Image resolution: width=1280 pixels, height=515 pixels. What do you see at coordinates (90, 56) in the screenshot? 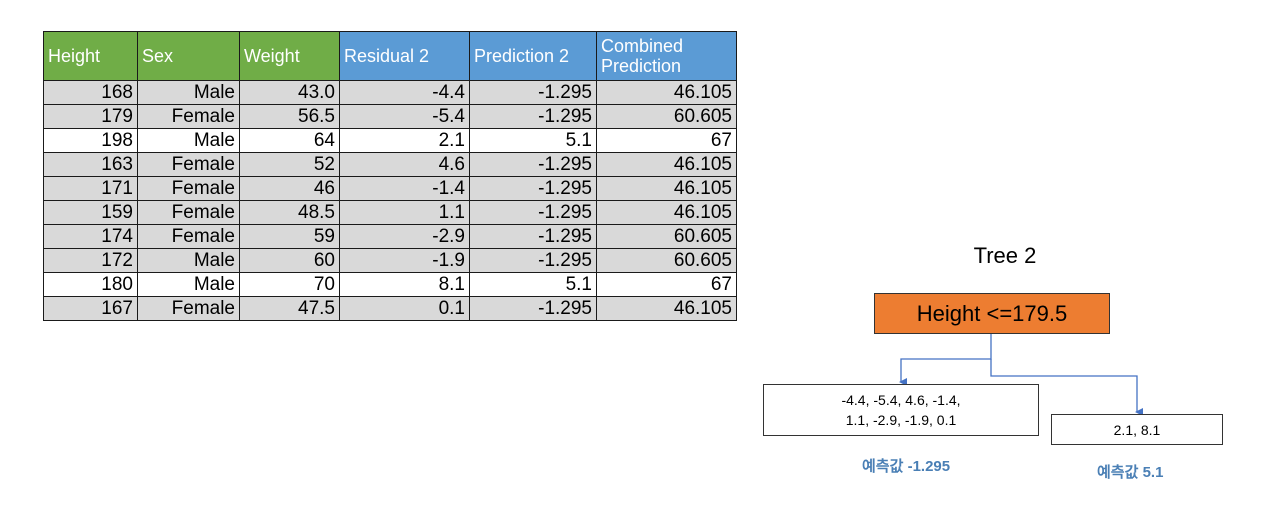
I see `header-height: Height` at bounding box center [90, 56].